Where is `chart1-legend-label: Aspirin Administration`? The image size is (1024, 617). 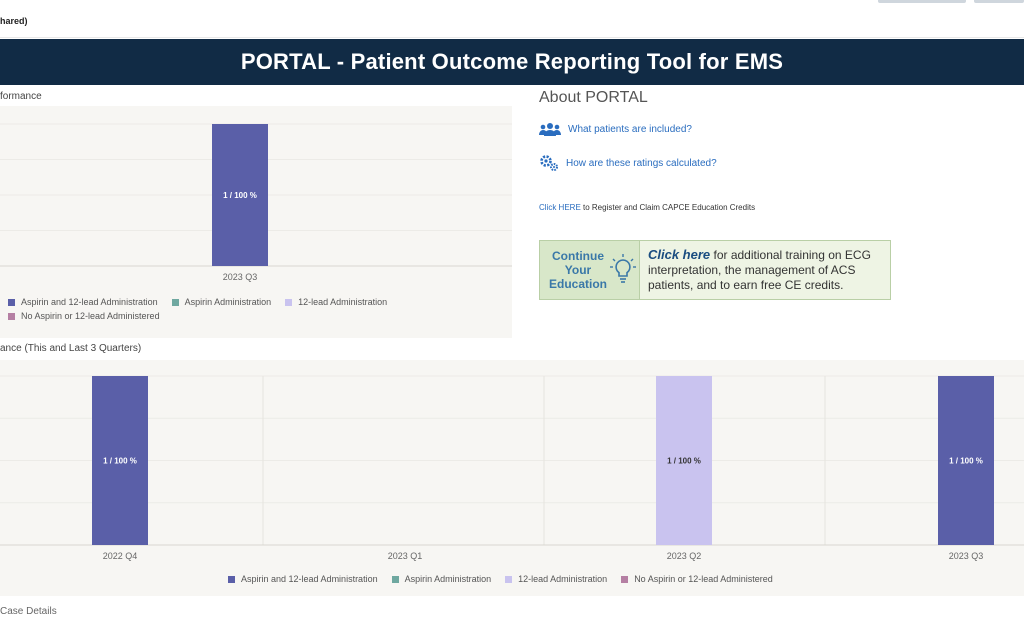
chart1-legend-label: Aspirin Administration is located at coordinates (228, 302).